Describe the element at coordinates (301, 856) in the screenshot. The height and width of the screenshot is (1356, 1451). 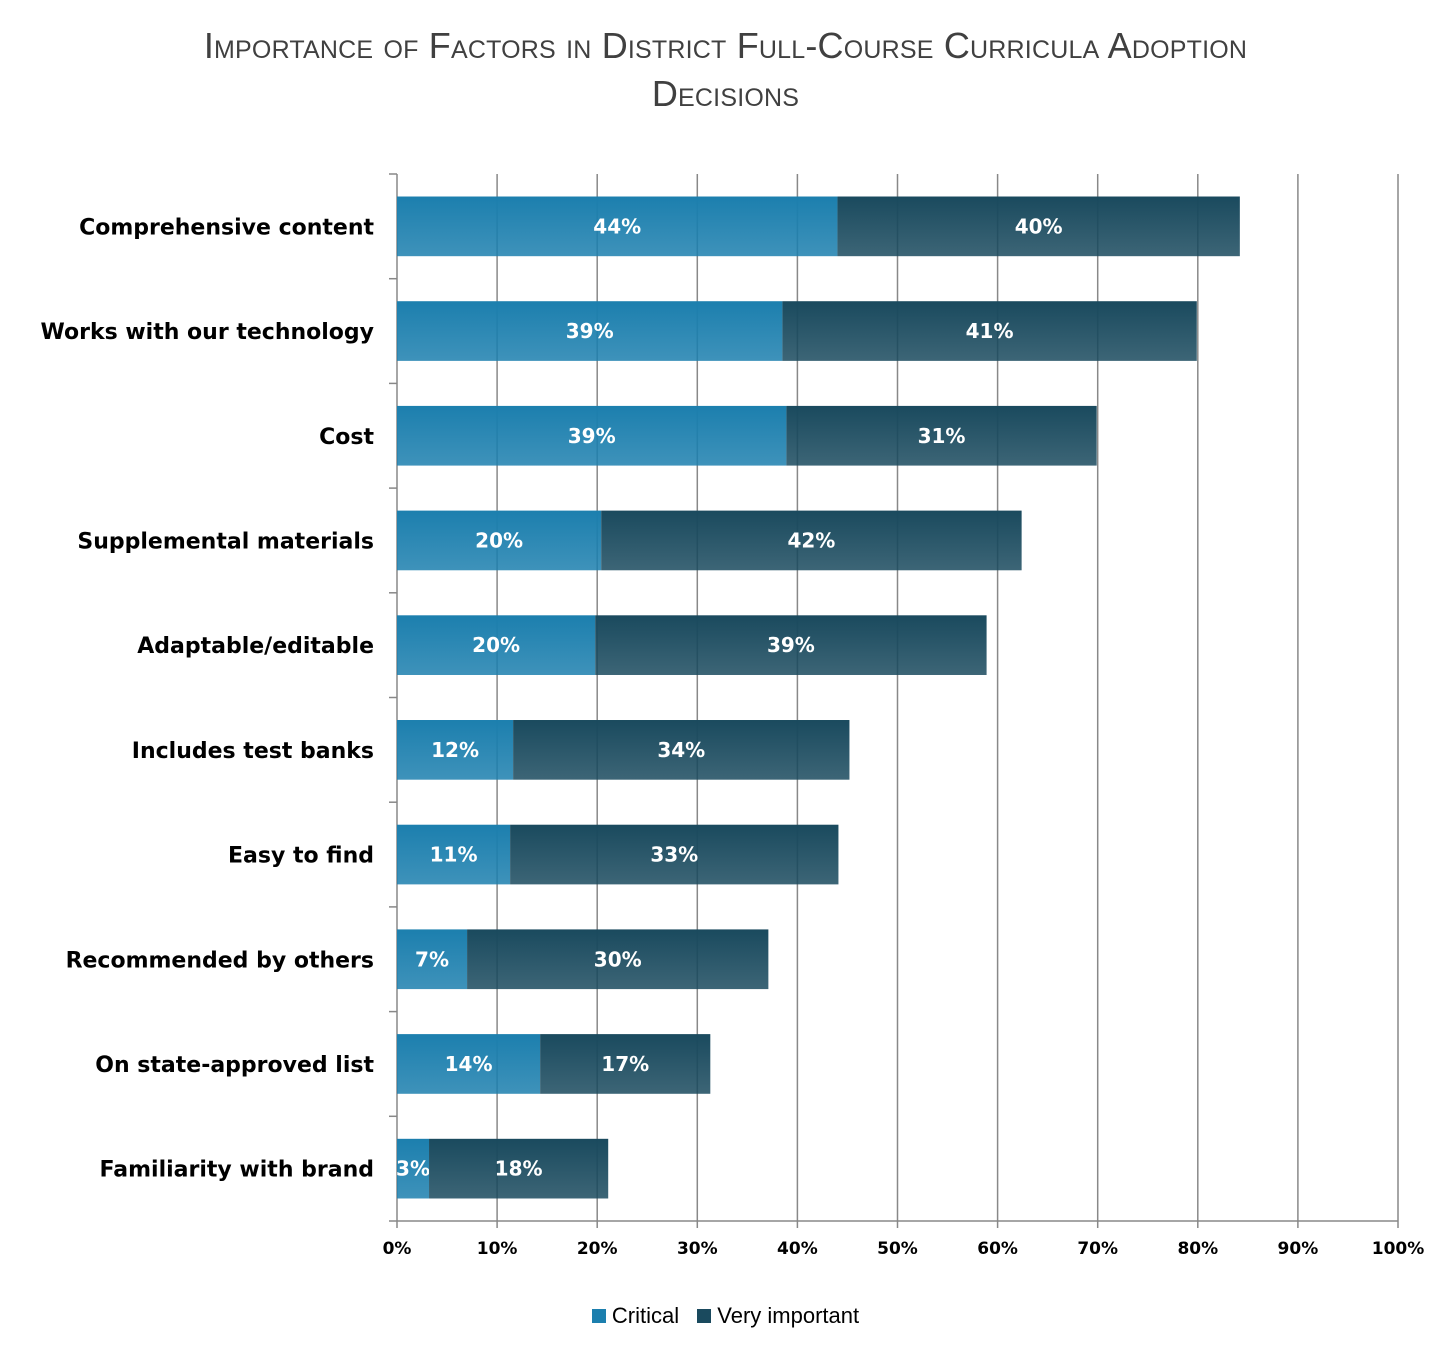
I see `category-label: Easy to find` at that location.